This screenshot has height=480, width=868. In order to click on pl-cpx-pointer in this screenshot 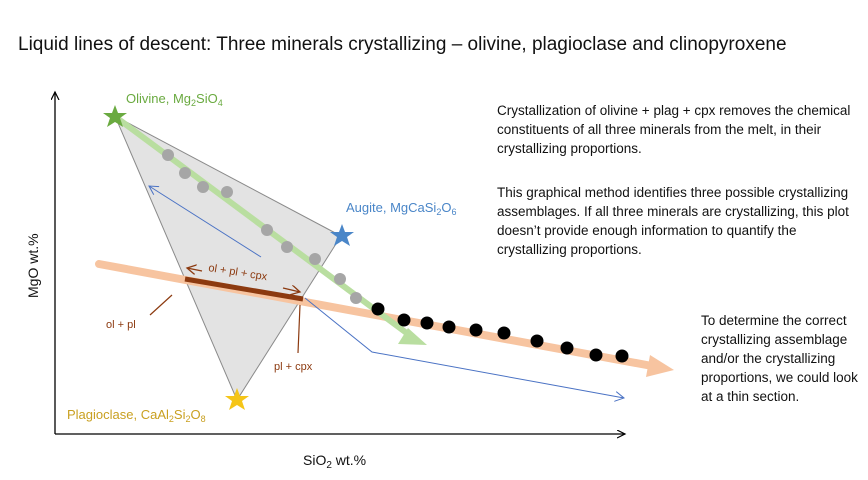, I will do `click(299, 329)`.